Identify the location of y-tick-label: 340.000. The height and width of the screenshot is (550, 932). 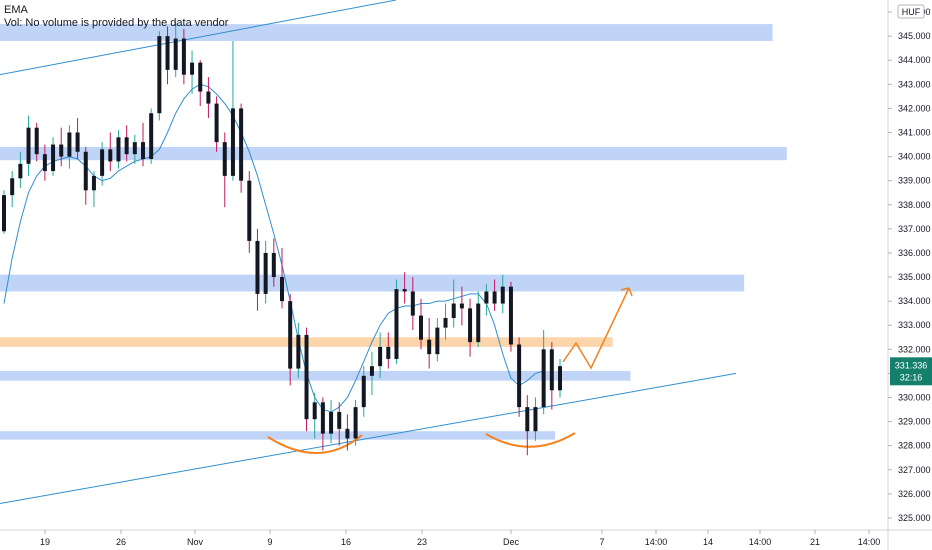
(914, 157).